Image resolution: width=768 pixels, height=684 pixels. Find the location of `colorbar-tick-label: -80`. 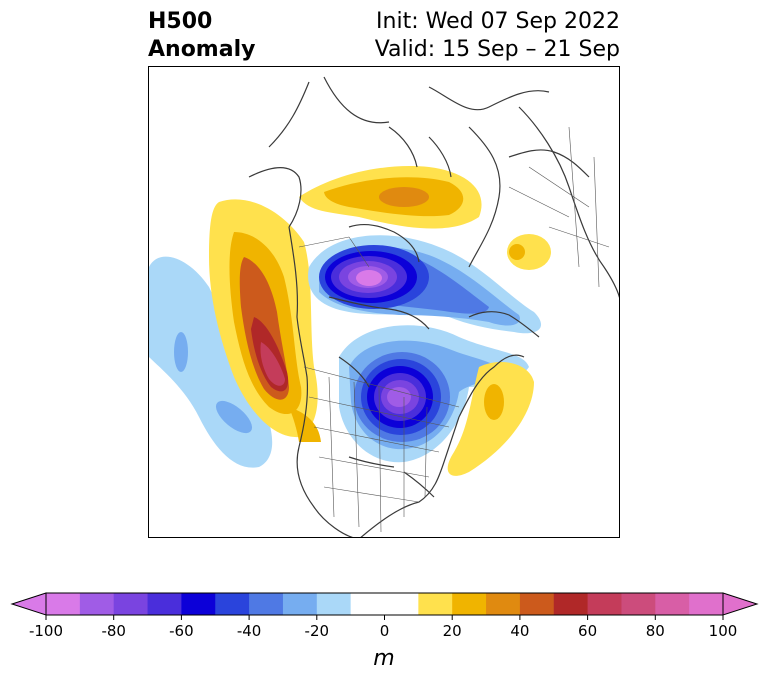

colorbar-tick-label: -80 is located at coordinates (113, 631).